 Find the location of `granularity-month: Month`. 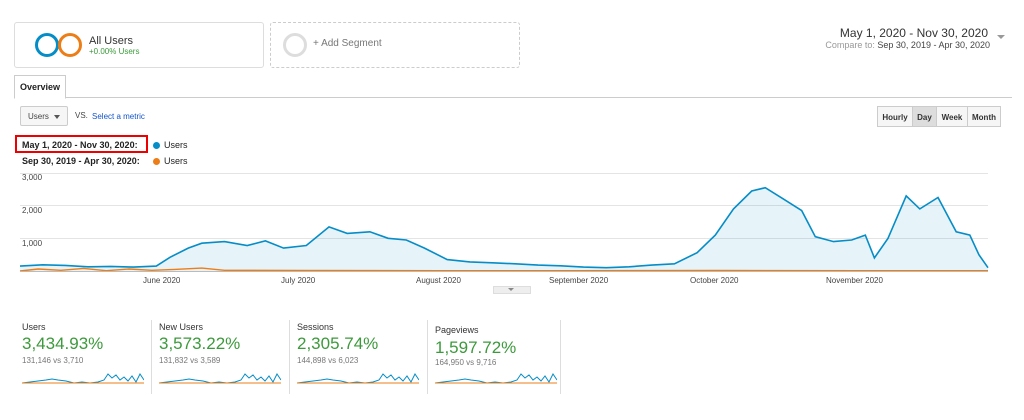

granularity-month: Month is located at coordinates (984, 116).